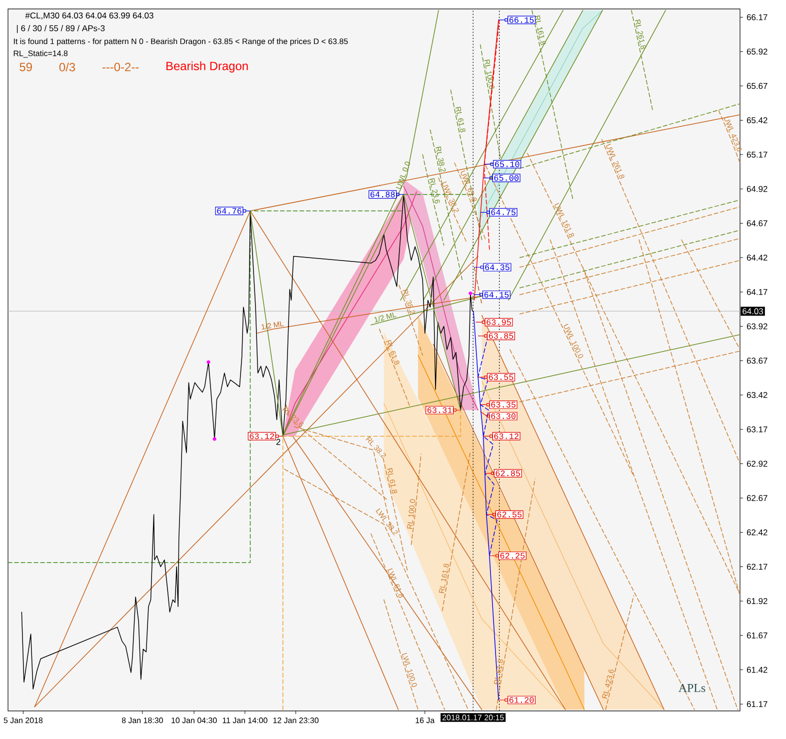 The height and width of the screenshot is (739, 786). I want to click on annotation: 63.35, so click(503, 405).